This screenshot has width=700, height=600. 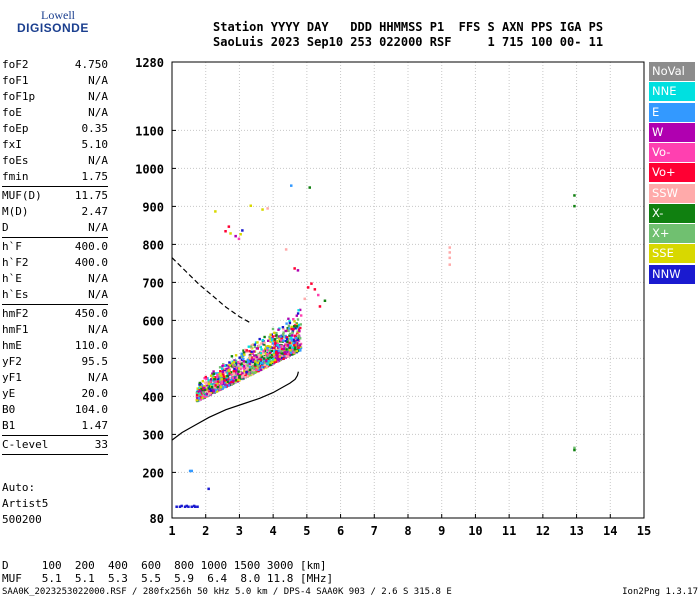 What do you see at coordinates (12, 144) in the screenshot?
I see `param-name: fxI` at bounding box center [12, 144].